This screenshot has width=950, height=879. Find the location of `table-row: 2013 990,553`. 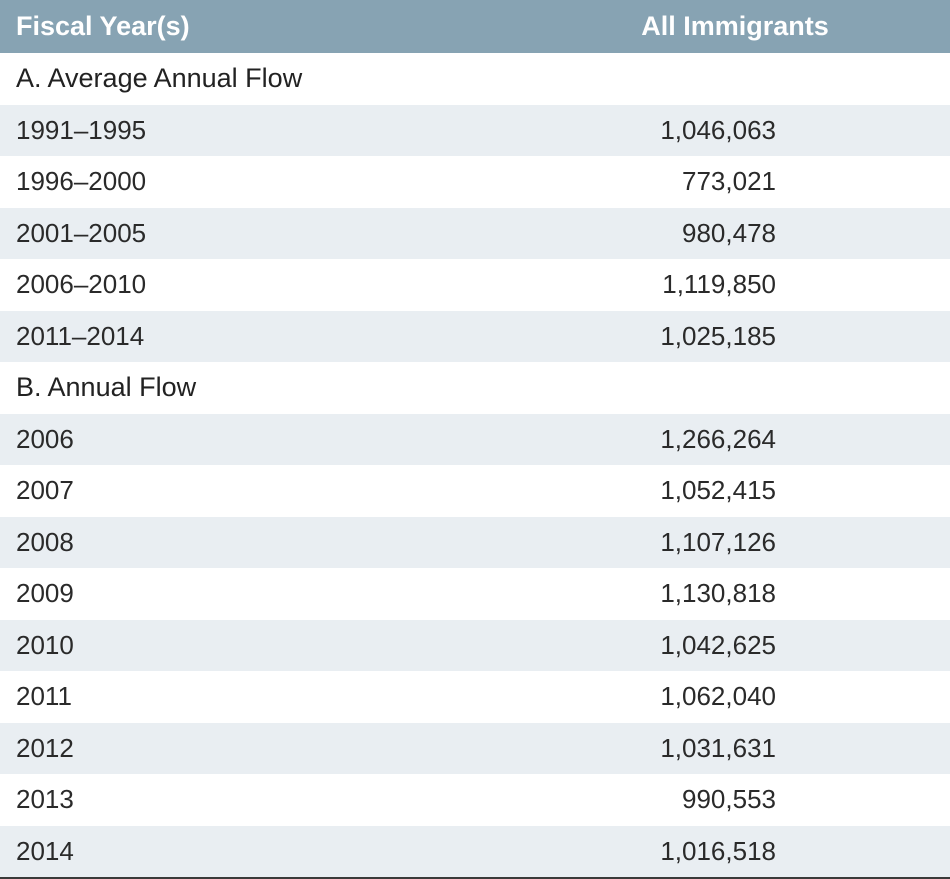

table-row: 2013 990,553 is located at coordinates (475, 800).